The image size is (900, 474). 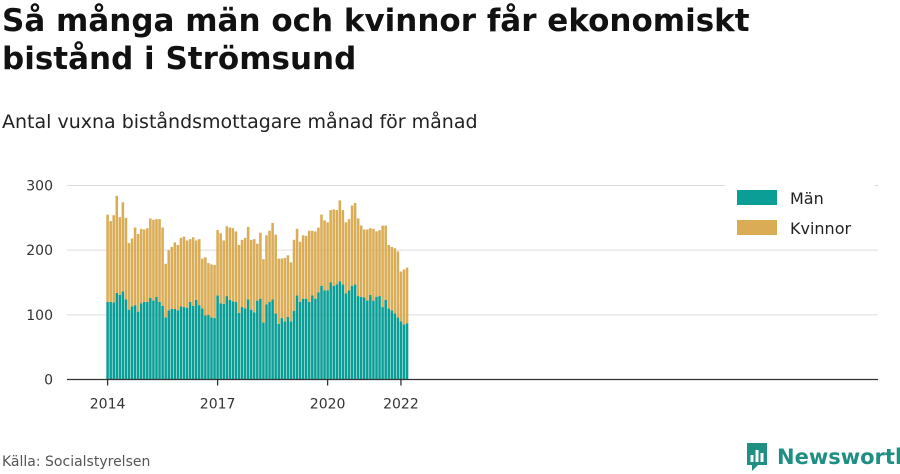 I want to click on y-tick-label: 300, so click(x=39, y=187).